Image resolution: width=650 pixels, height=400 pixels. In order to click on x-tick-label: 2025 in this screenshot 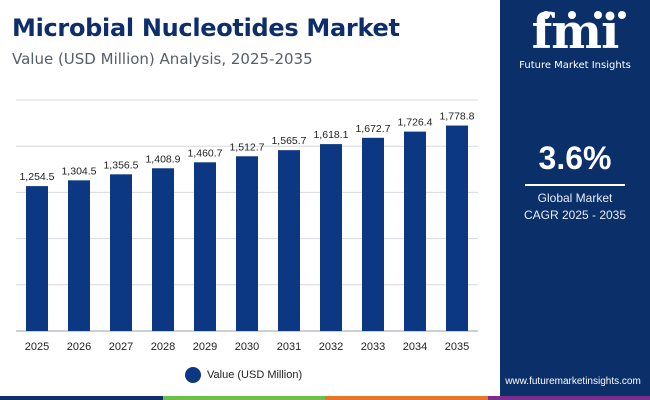, I will do `click(37, 347)`.